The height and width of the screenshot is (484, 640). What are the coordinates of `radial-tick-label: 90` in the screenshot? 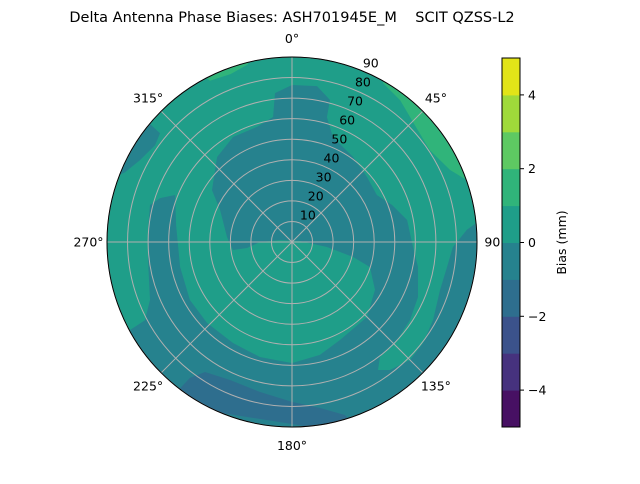 It's located at (371, 63).